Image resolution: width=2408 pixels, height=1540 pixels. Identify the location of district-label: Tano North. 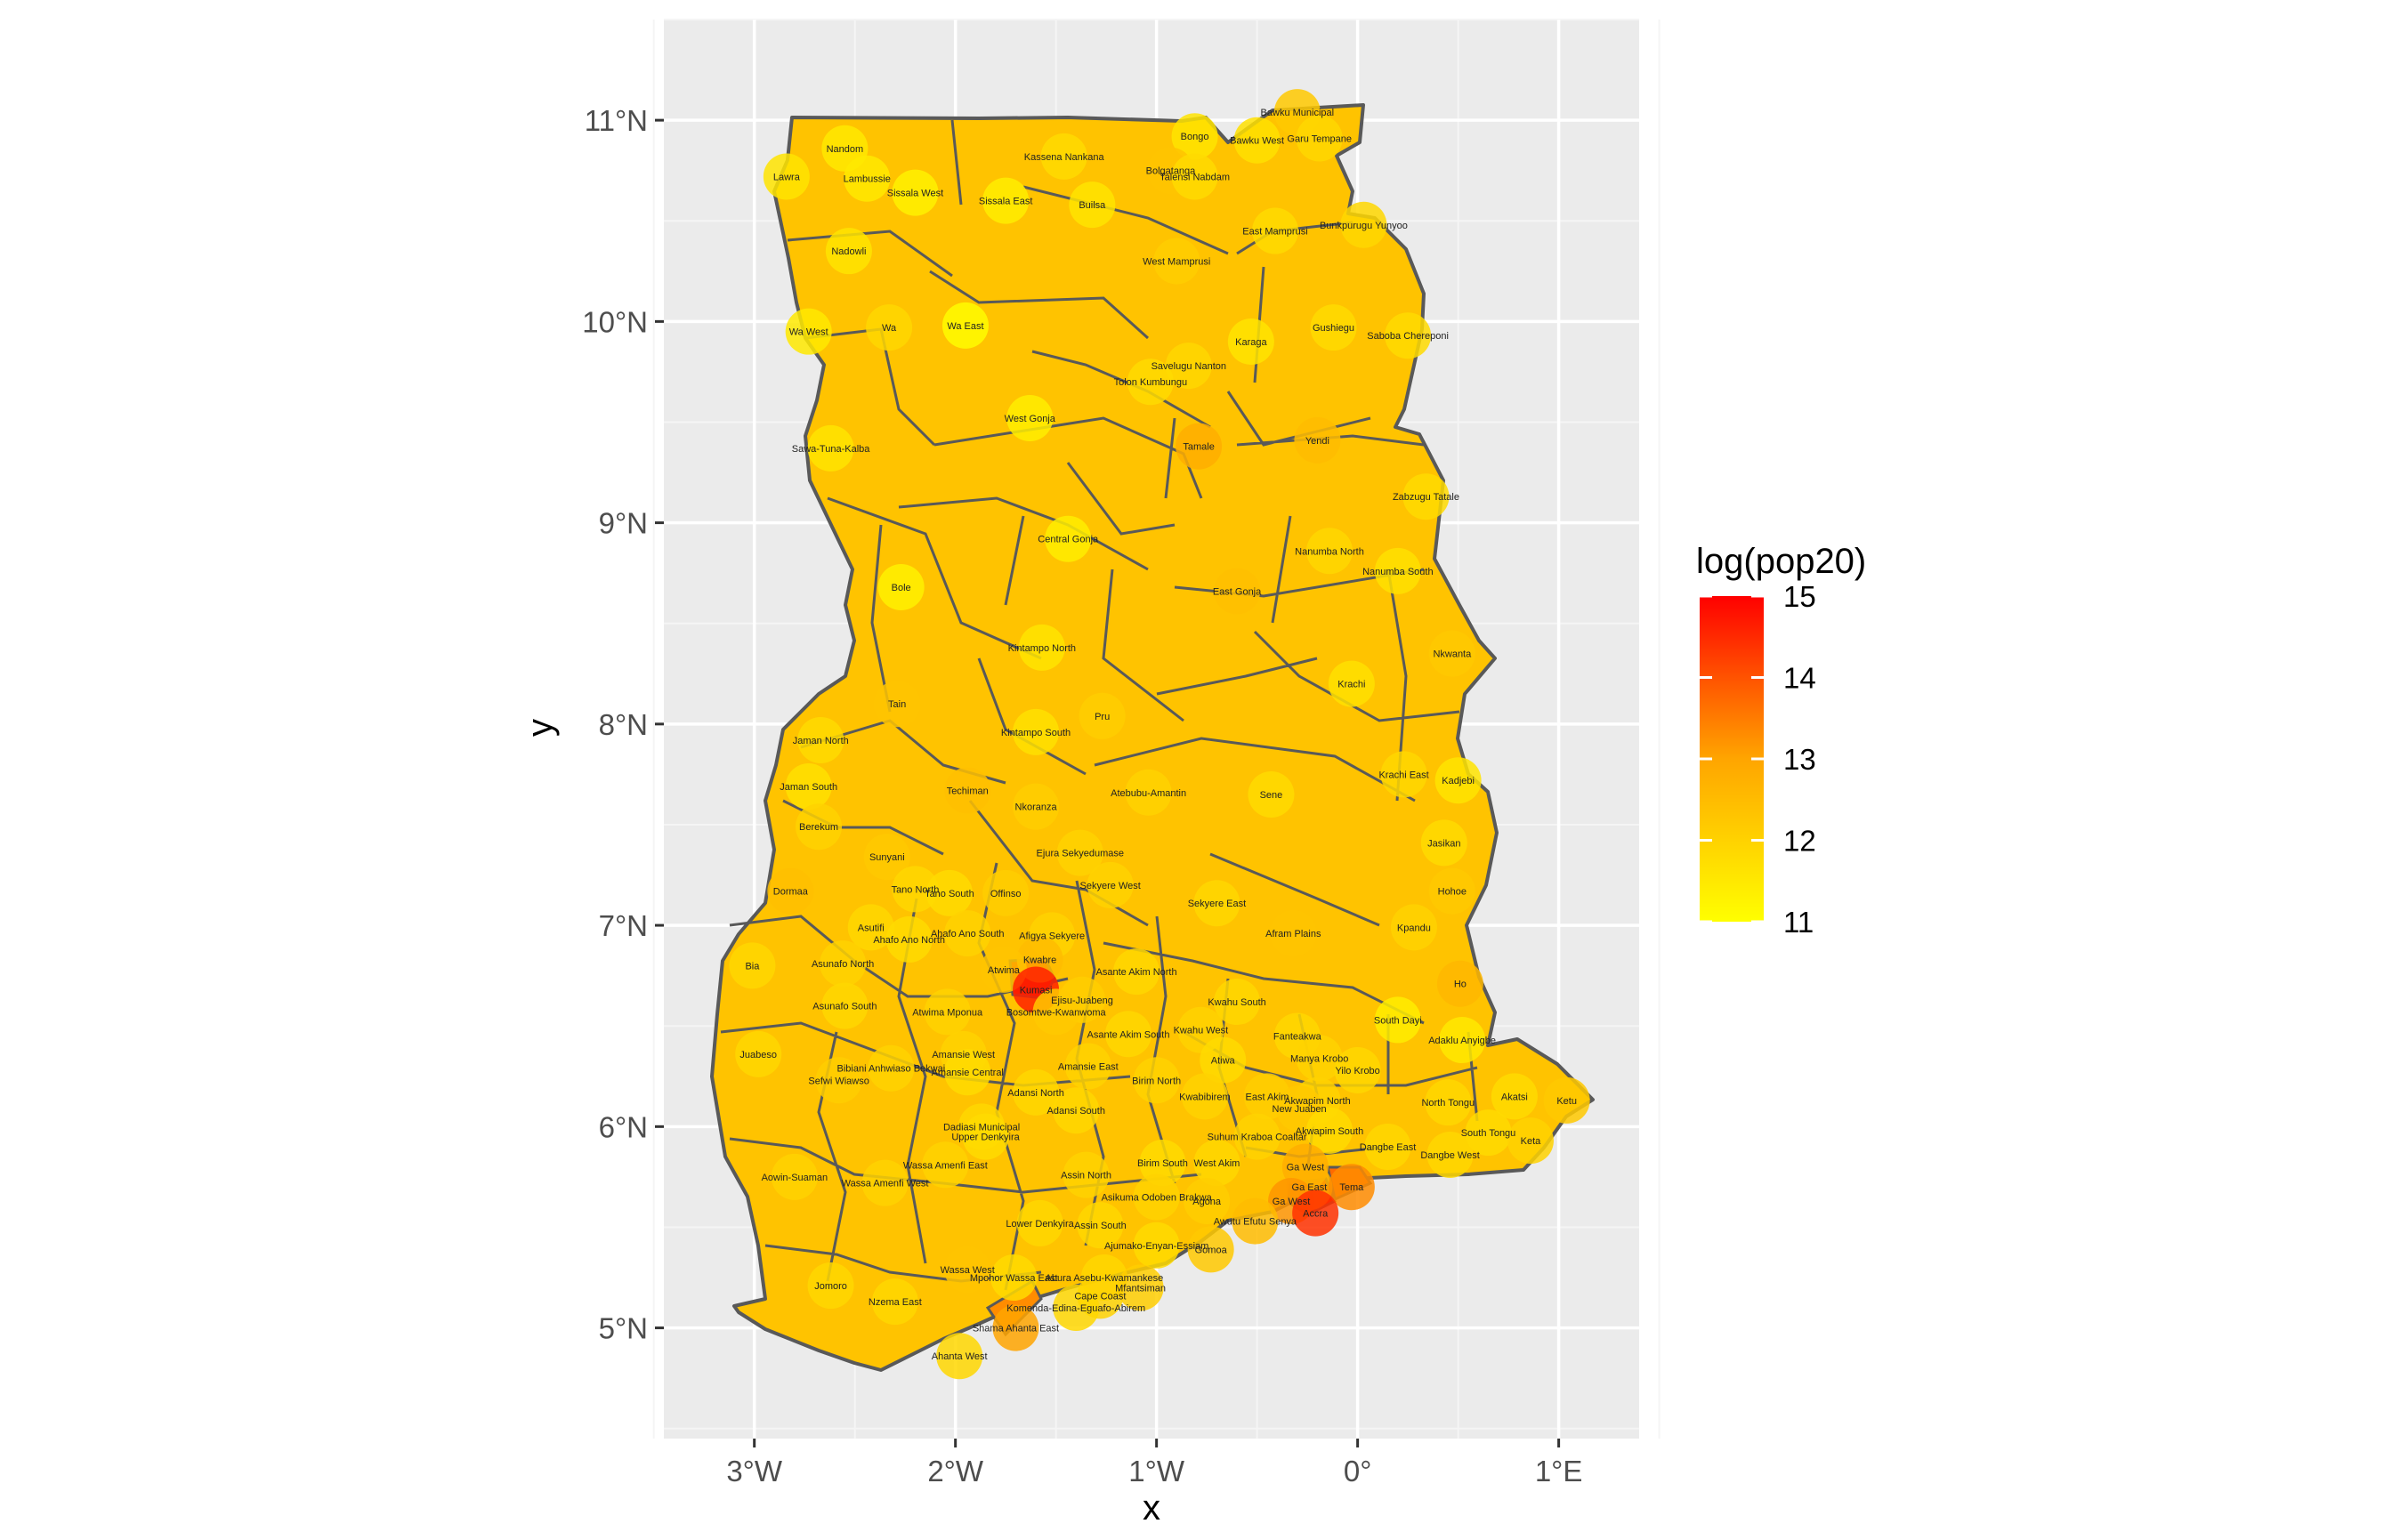
(916, 889).